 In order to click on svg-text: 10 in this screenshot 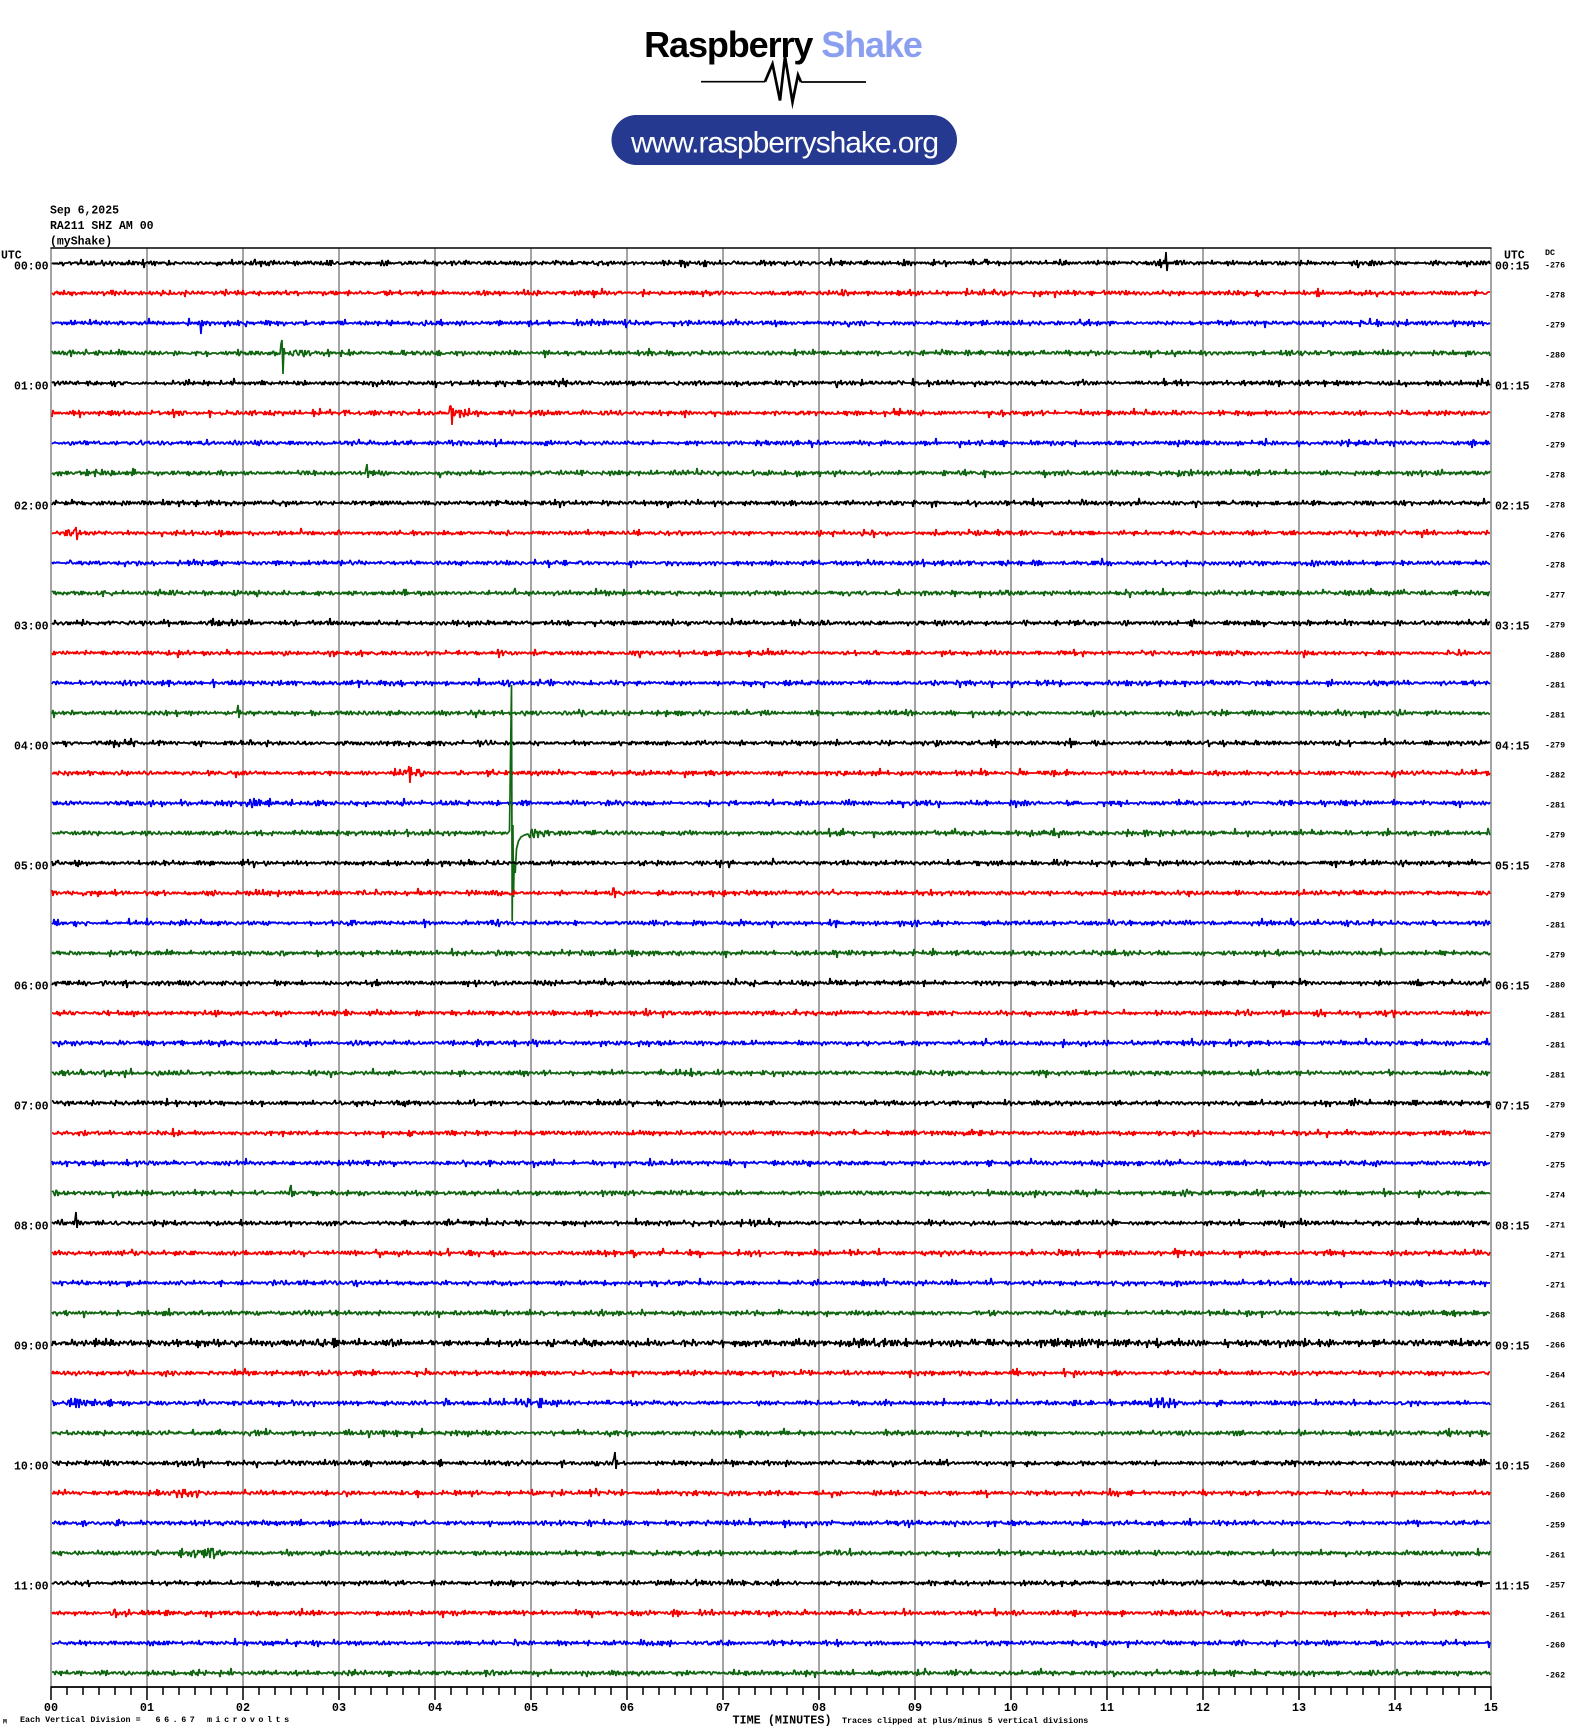, I will do `click(1011, 1708)`.